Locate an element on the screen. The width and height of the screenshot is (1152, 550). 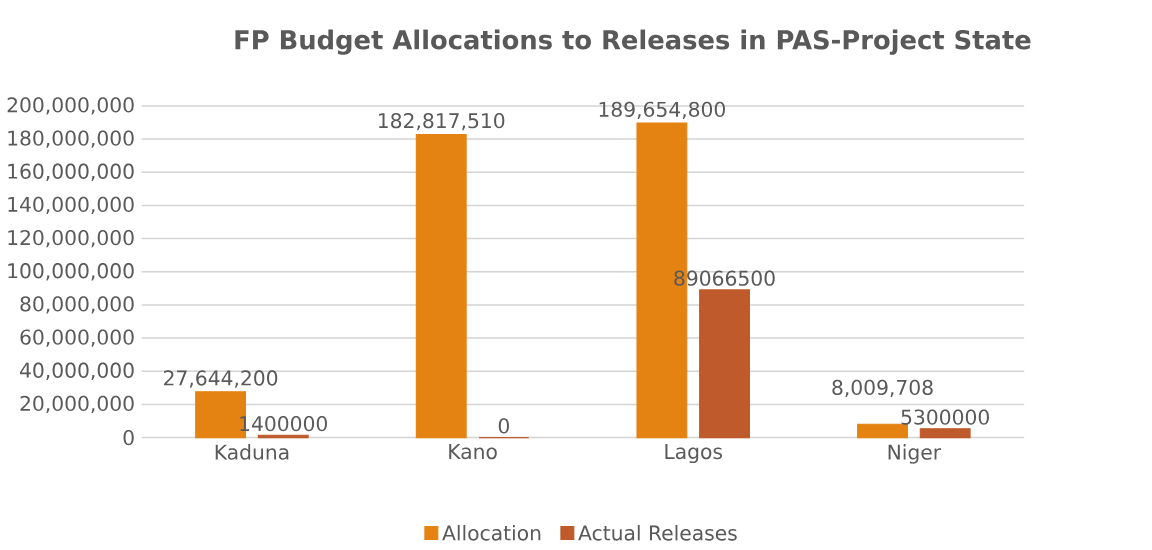
y-tick-label: 0 is located at coordinates (128, 437).